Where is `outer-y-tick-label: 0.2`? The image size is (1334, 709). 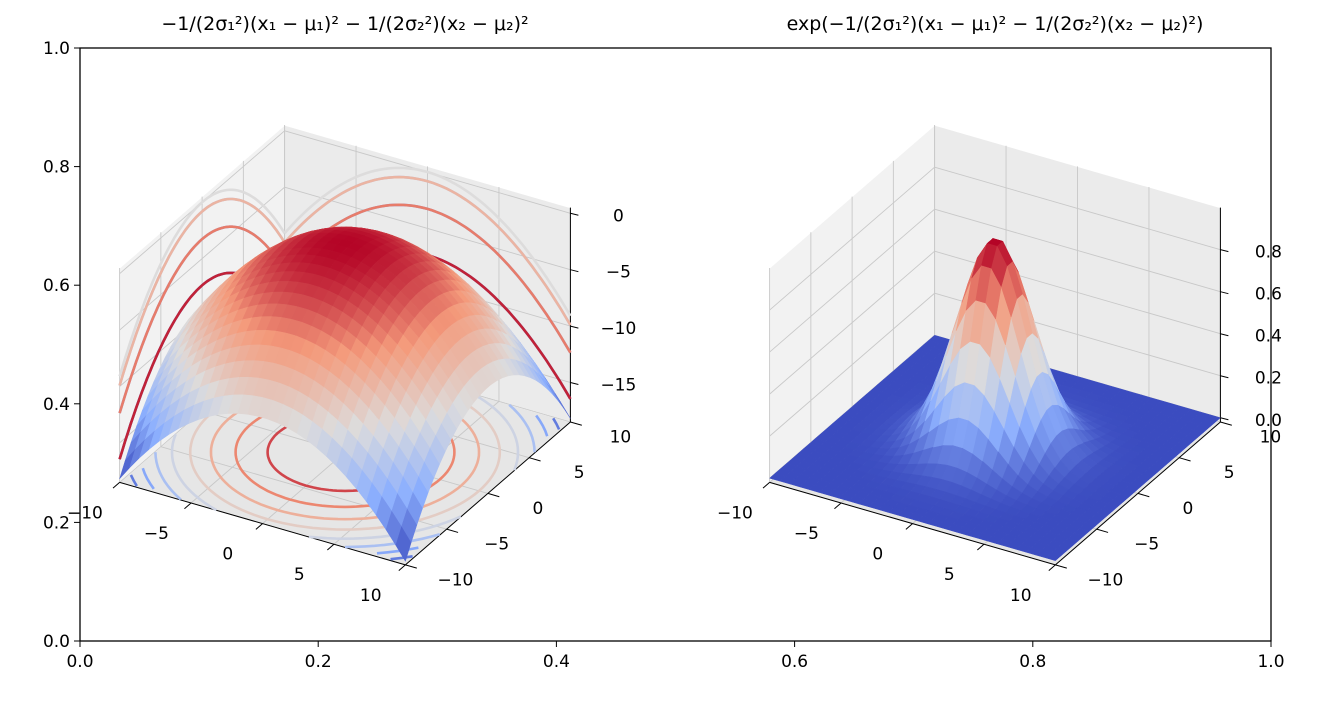 outer-y-tick-label: 0.2 is located at coordinates (56, 523).